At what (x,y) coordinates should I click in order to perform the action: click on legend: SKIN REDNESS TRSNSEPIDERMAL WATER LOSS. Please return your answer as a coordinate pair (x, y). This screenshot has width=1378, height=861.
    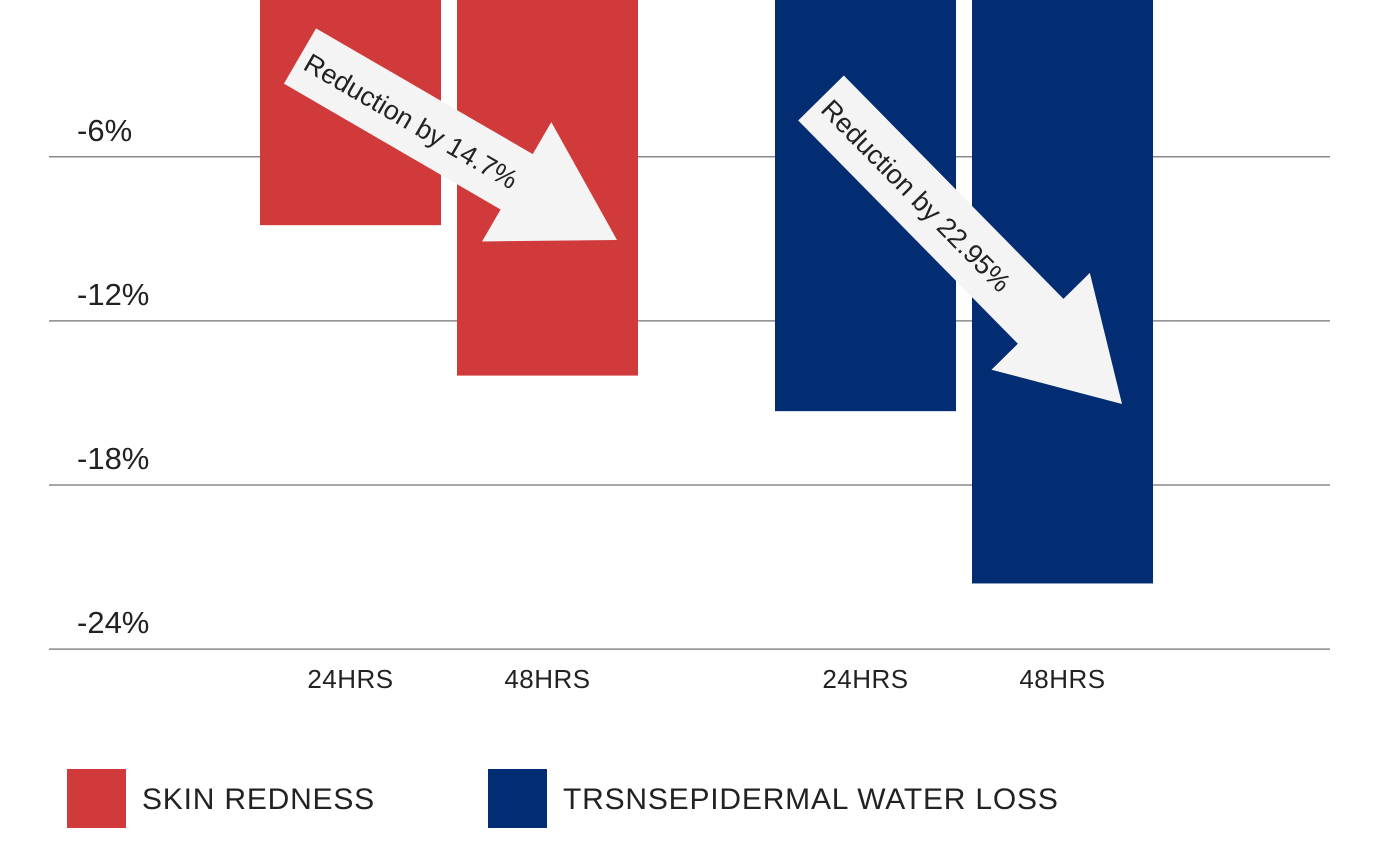
    Looking at the image, I should click on (563, 798).